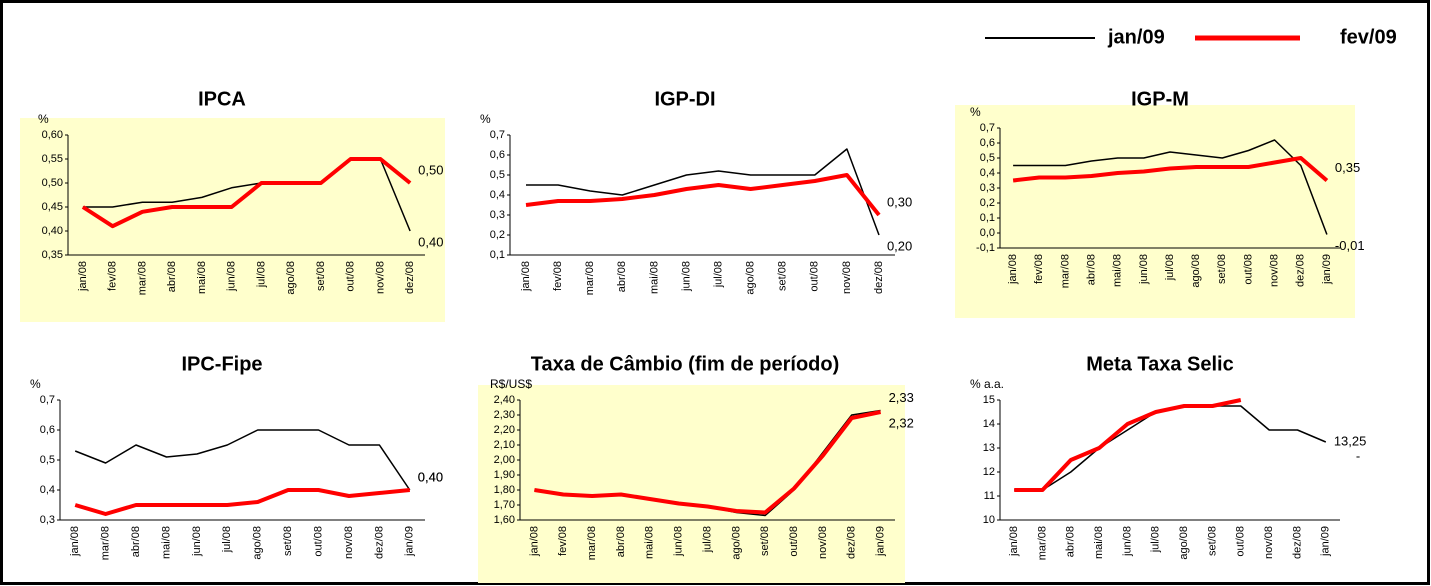 Image resolution: width=1431 pixels, height=586 pixels. What do you see at coordinates (1350, 245) in the screenshot?
I see `value-label: -0,01` at bounding box center [1350, 245].